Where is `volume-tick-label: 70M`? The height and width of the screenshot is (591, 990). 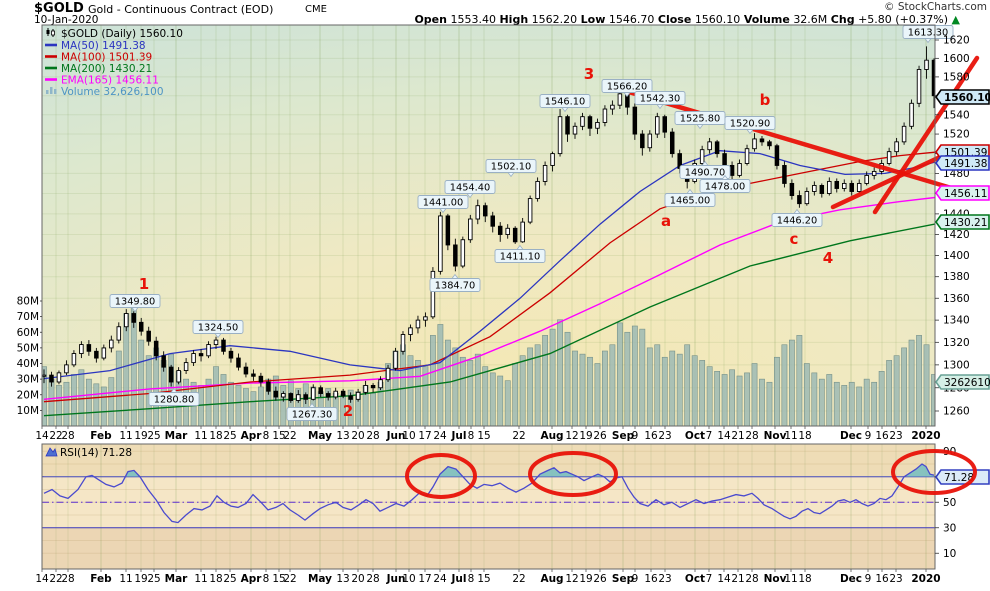 volume-tick-label: 70M is located at coordinates (28, 317).